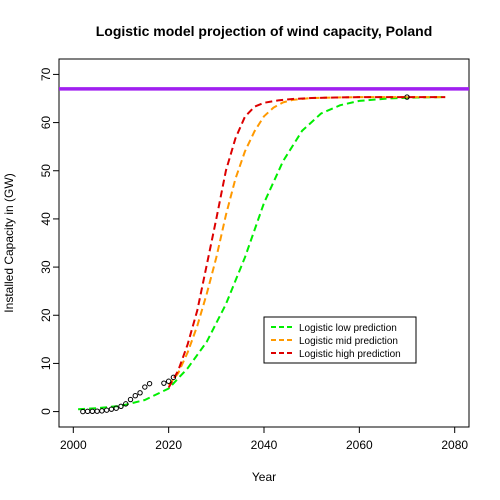  What do you see at coordinates (264, 477) in the screenshot?
I see `x-axis-label: Year` at bounding box center [264, 477].